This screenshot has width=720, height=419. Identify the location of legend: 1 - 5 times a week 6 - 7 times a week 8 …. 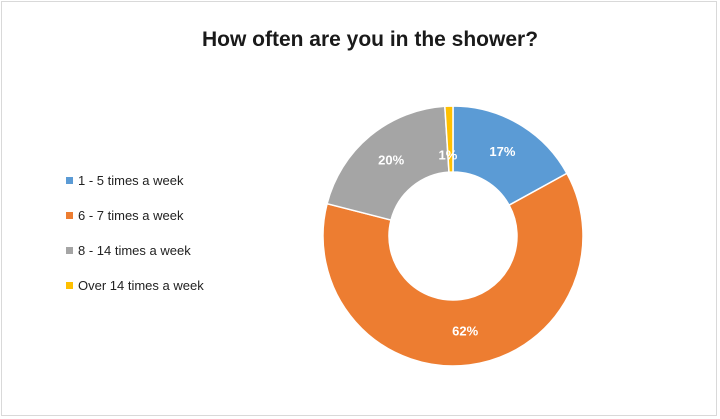
(135, 242).